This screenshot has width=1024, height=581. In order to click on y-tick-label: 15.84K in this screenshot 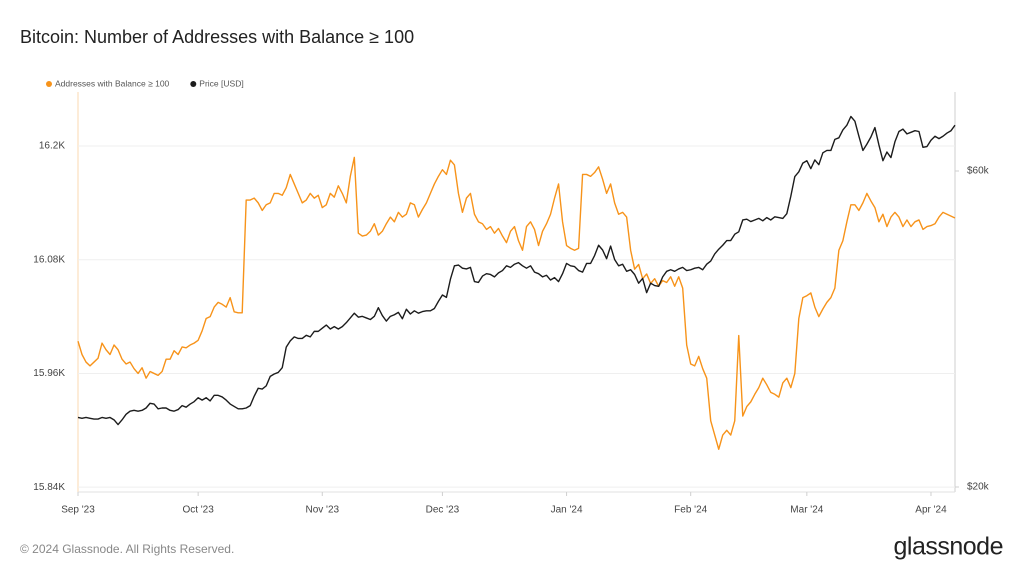, I will do `click(49, 487)`.